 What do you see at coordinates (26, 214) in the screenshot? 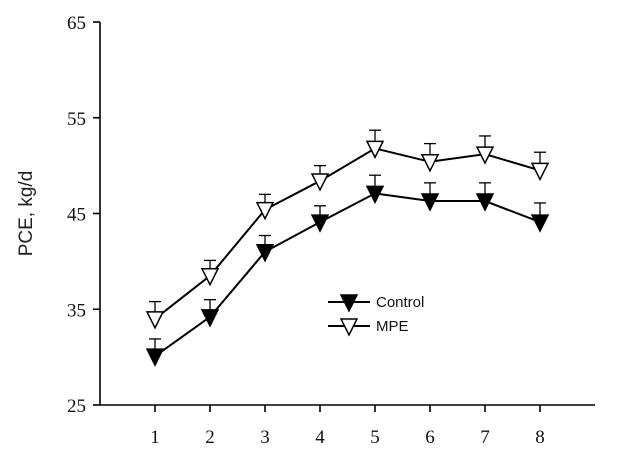
I see `y-axis-label: PCE, kg/d` at bounding box center [26, 214].